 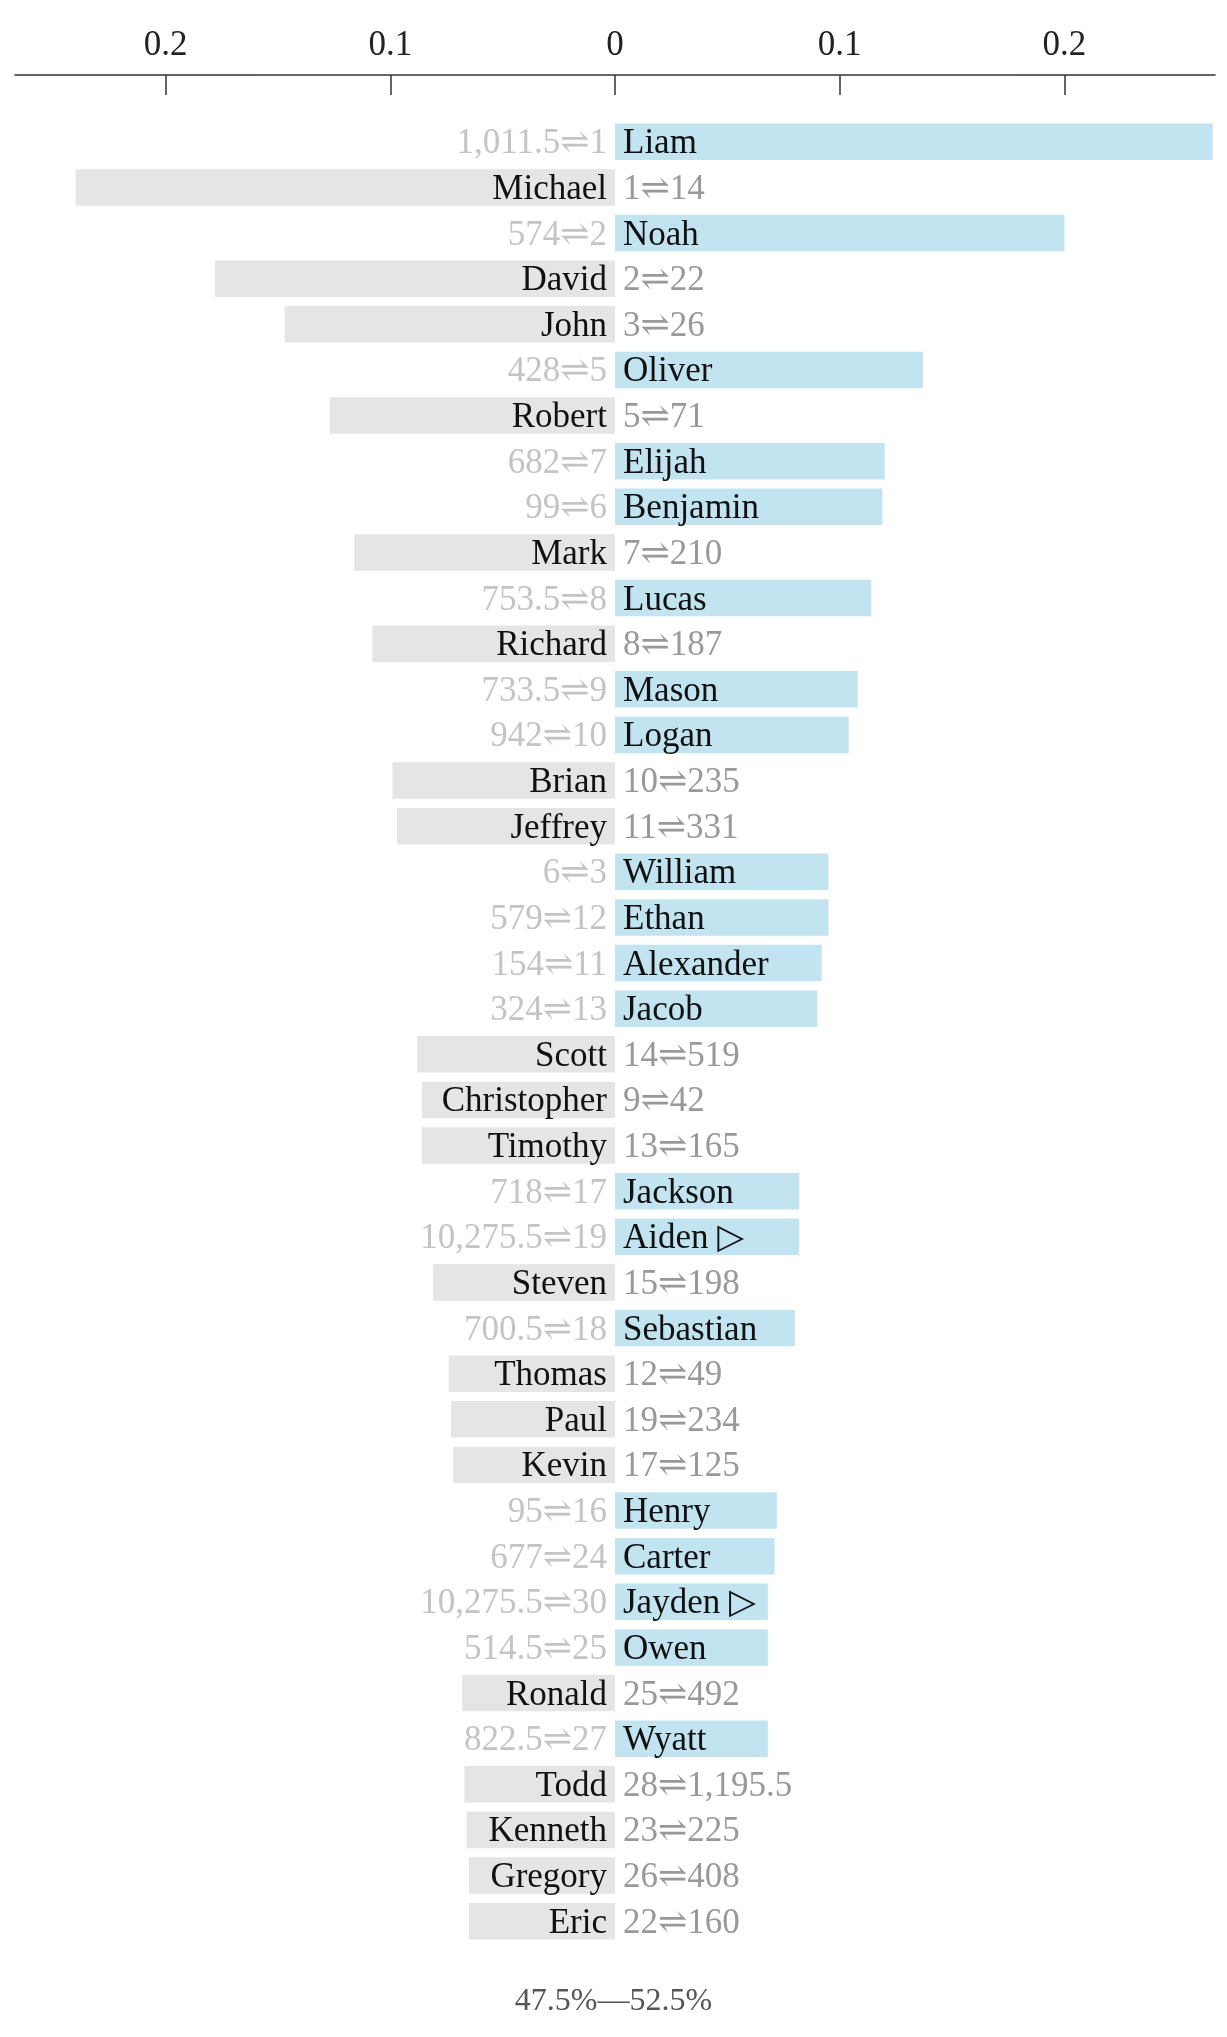 What do you see at coordinates (680, 872) in the screenshot?
I see `y-tick-label: William` at bounding box center [680, 872].